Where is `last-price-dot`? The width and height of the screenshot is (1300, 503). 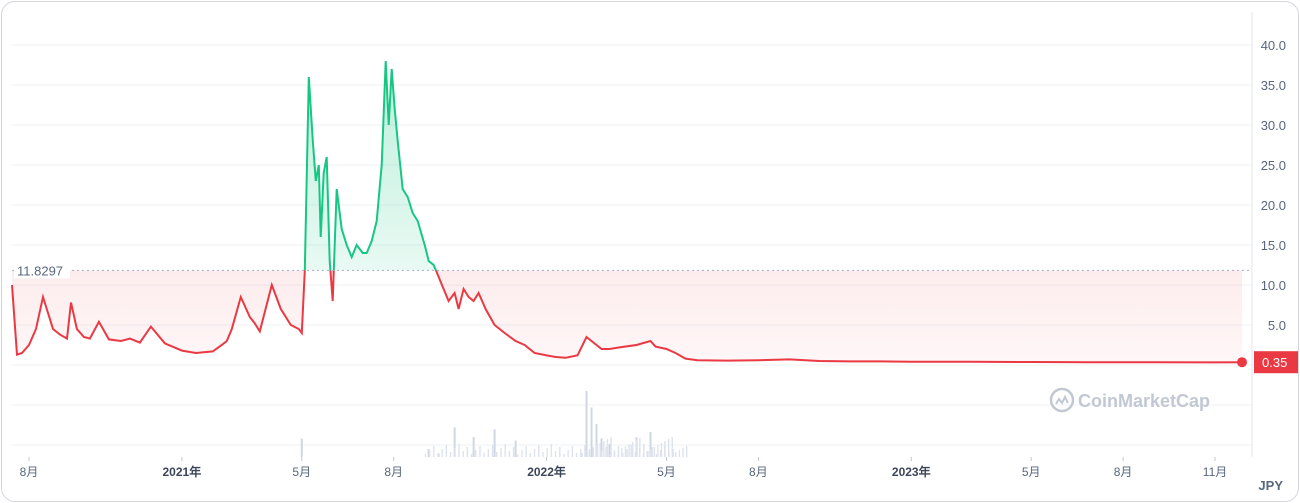
last-price-dot is located at coordinates (1242, 362).